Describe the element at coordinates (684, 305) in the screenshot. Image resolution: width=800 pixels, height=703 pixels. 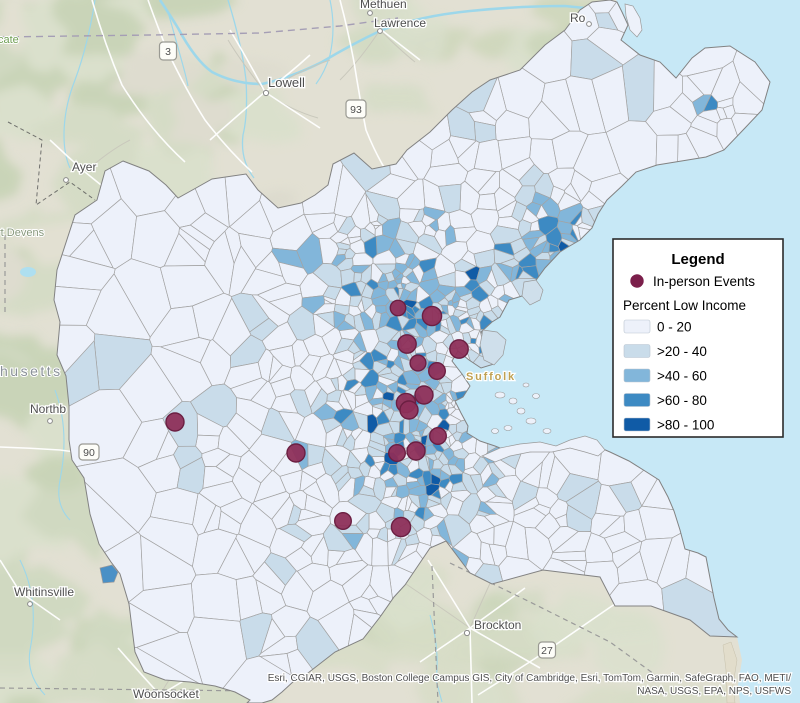
I see `svg-text: Percent Low Income` at that location.